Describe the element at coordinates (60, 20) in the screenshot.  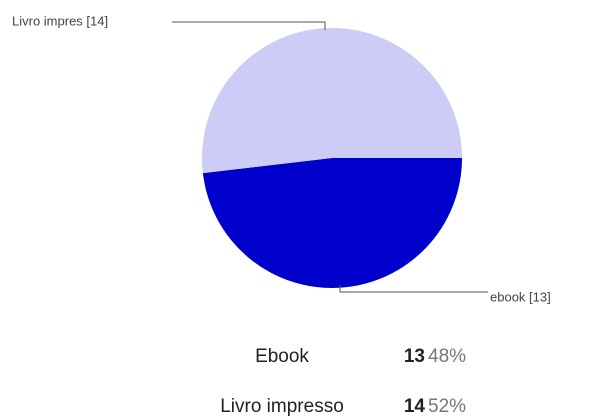
I see `slice-label: Livro impres [14]` at that location.